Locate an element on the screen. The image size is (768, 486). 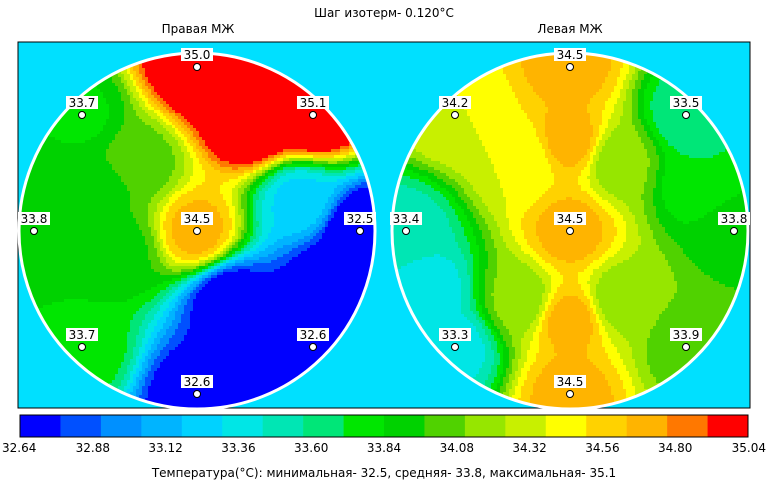
point-value-label: 35.0 is located at coordinates (197, 55).